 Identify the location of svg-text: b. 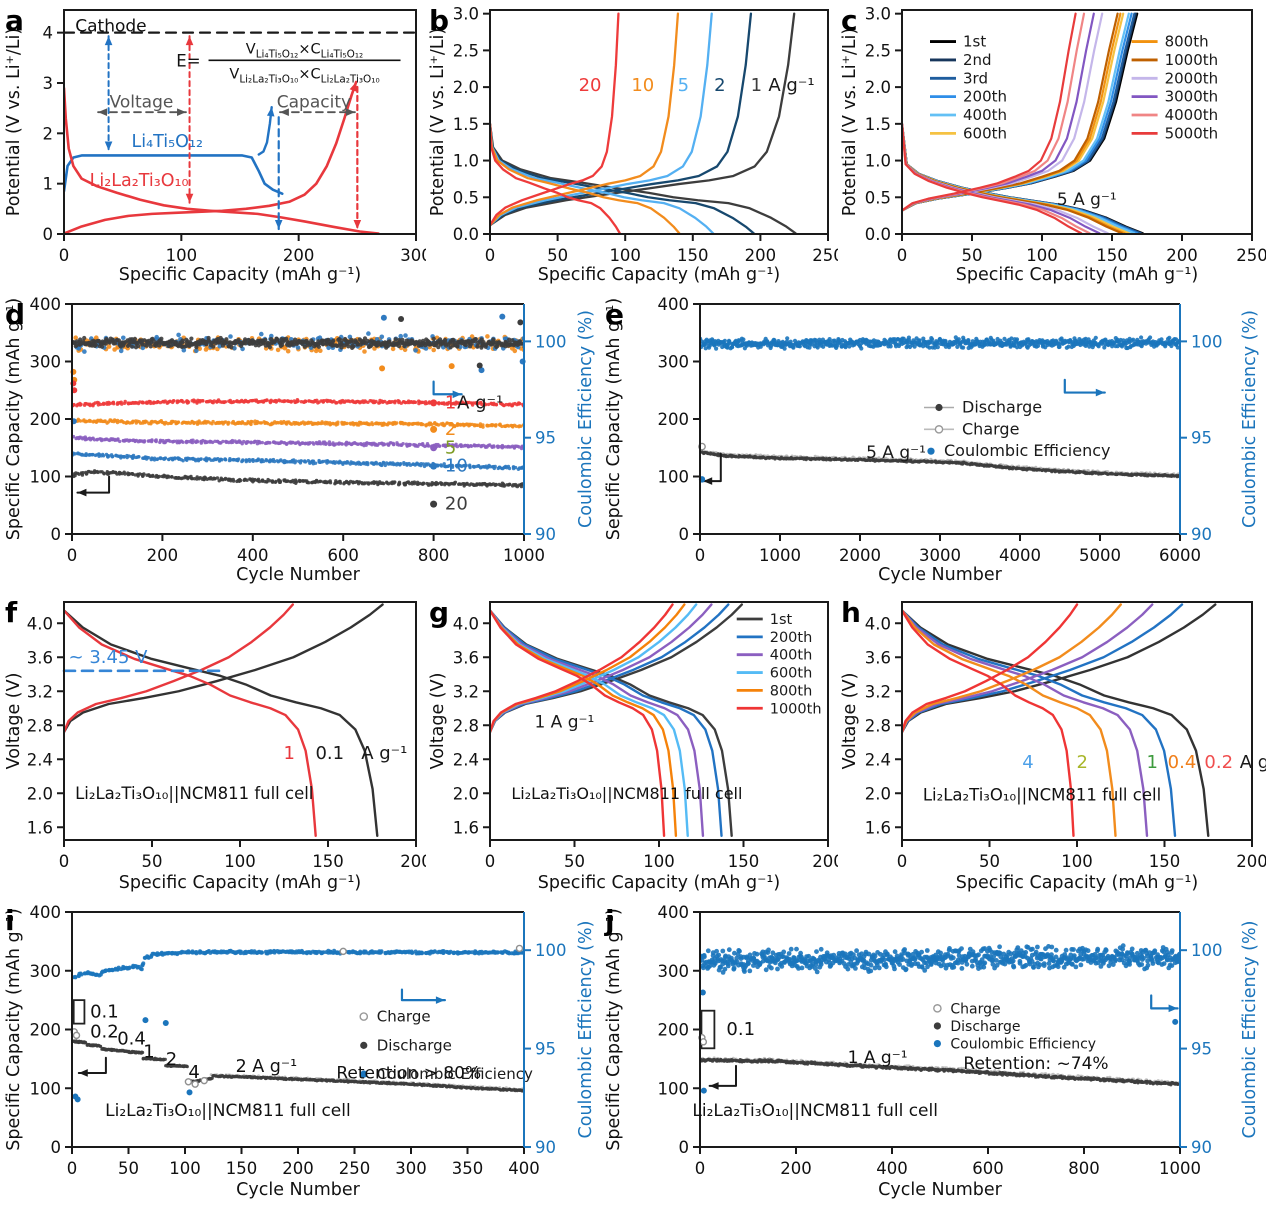
(439, 20).